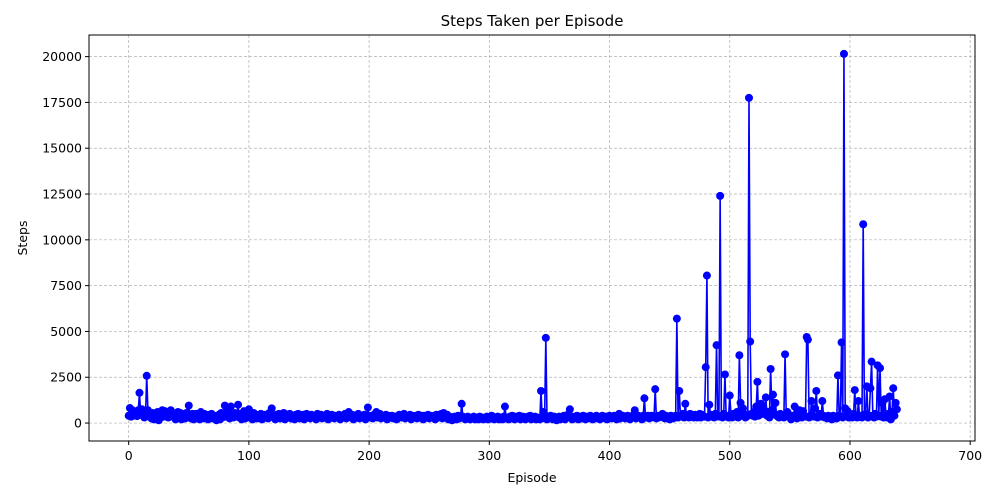  Describe the element at coordinates (553, 452) in the screenshot. I see `x-axis: 0 100 200 300 400 500 600 700` at that location.